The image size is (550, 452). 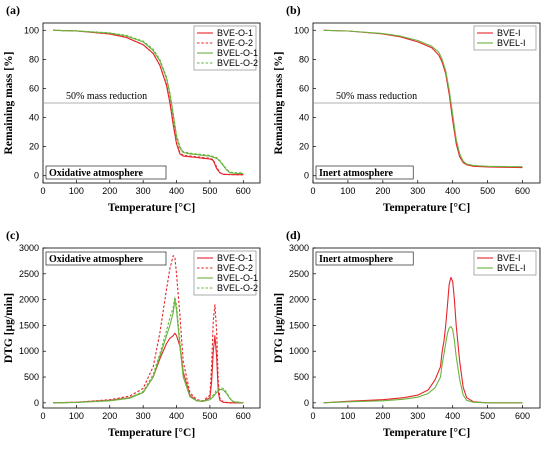 What do you see at coordinates (12, 235) in the screenshot?
I see `panel-label: (c)` at bounding box center [12, 235].